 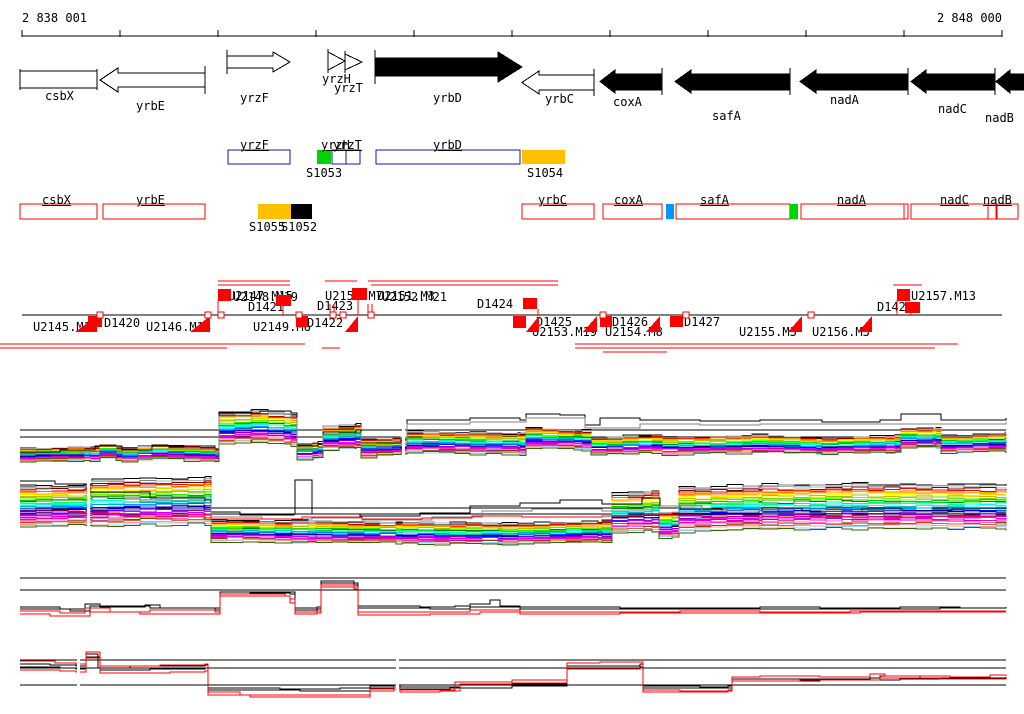 I want to click on transcript-label-yrbD: yrbD, so click(x=447, y=145).